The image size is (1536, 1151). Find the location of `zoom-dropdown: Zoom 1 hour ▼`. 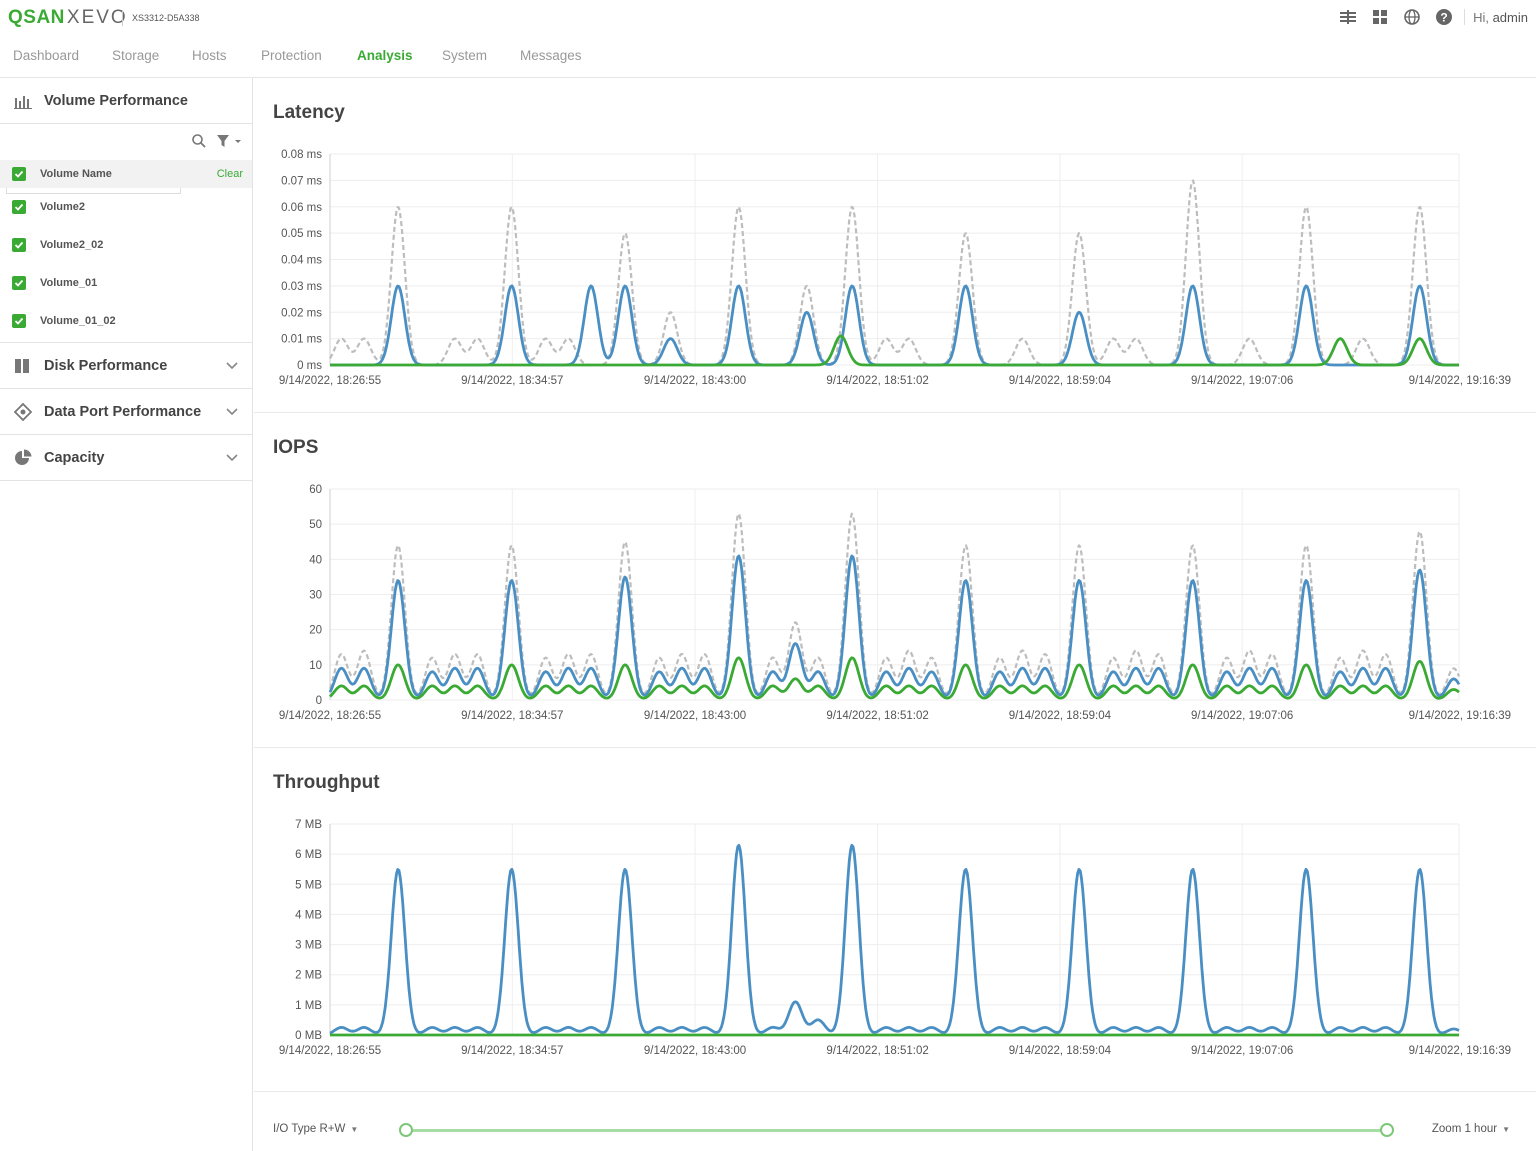

zoom-dropdown: Zoom 1 hour ▼ is located at coordinates (1471, 1129).